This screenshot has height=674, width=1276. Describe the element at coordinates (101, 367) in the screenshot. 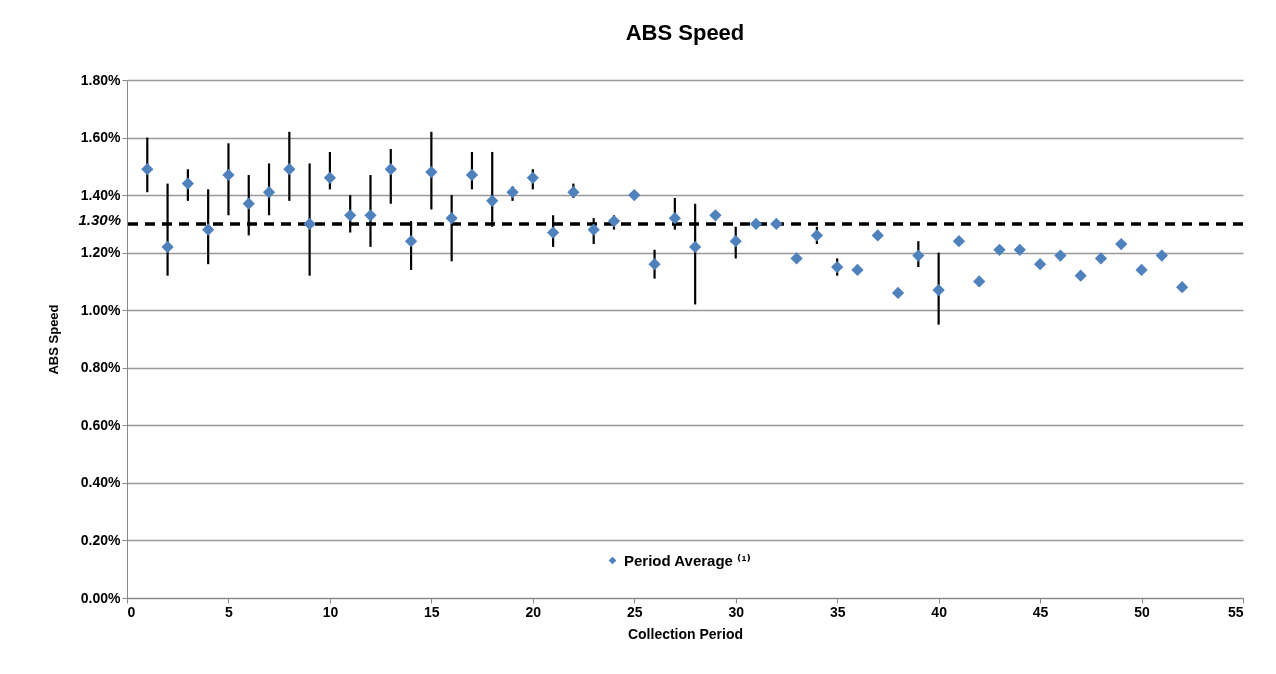

I see `y-tick-label: 0.80%` at that location.